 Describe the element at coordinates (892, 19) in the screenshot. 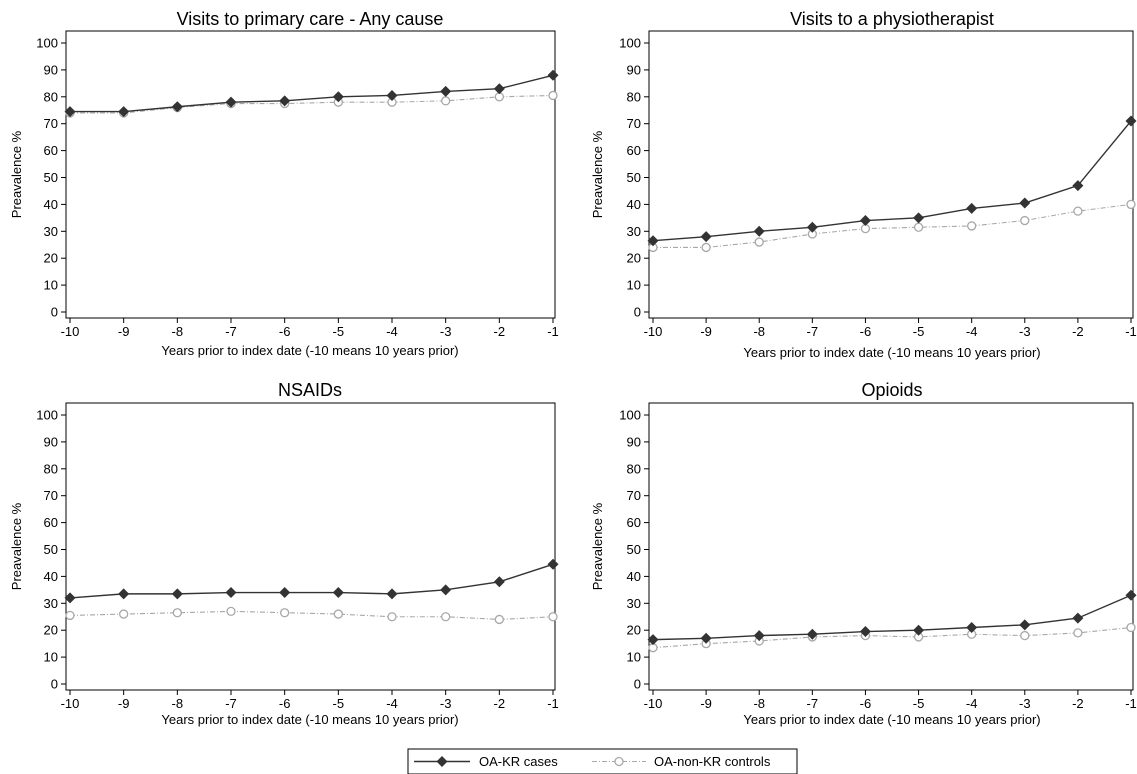

I see `panel-title: Visits to a physiotherapist` at that location.